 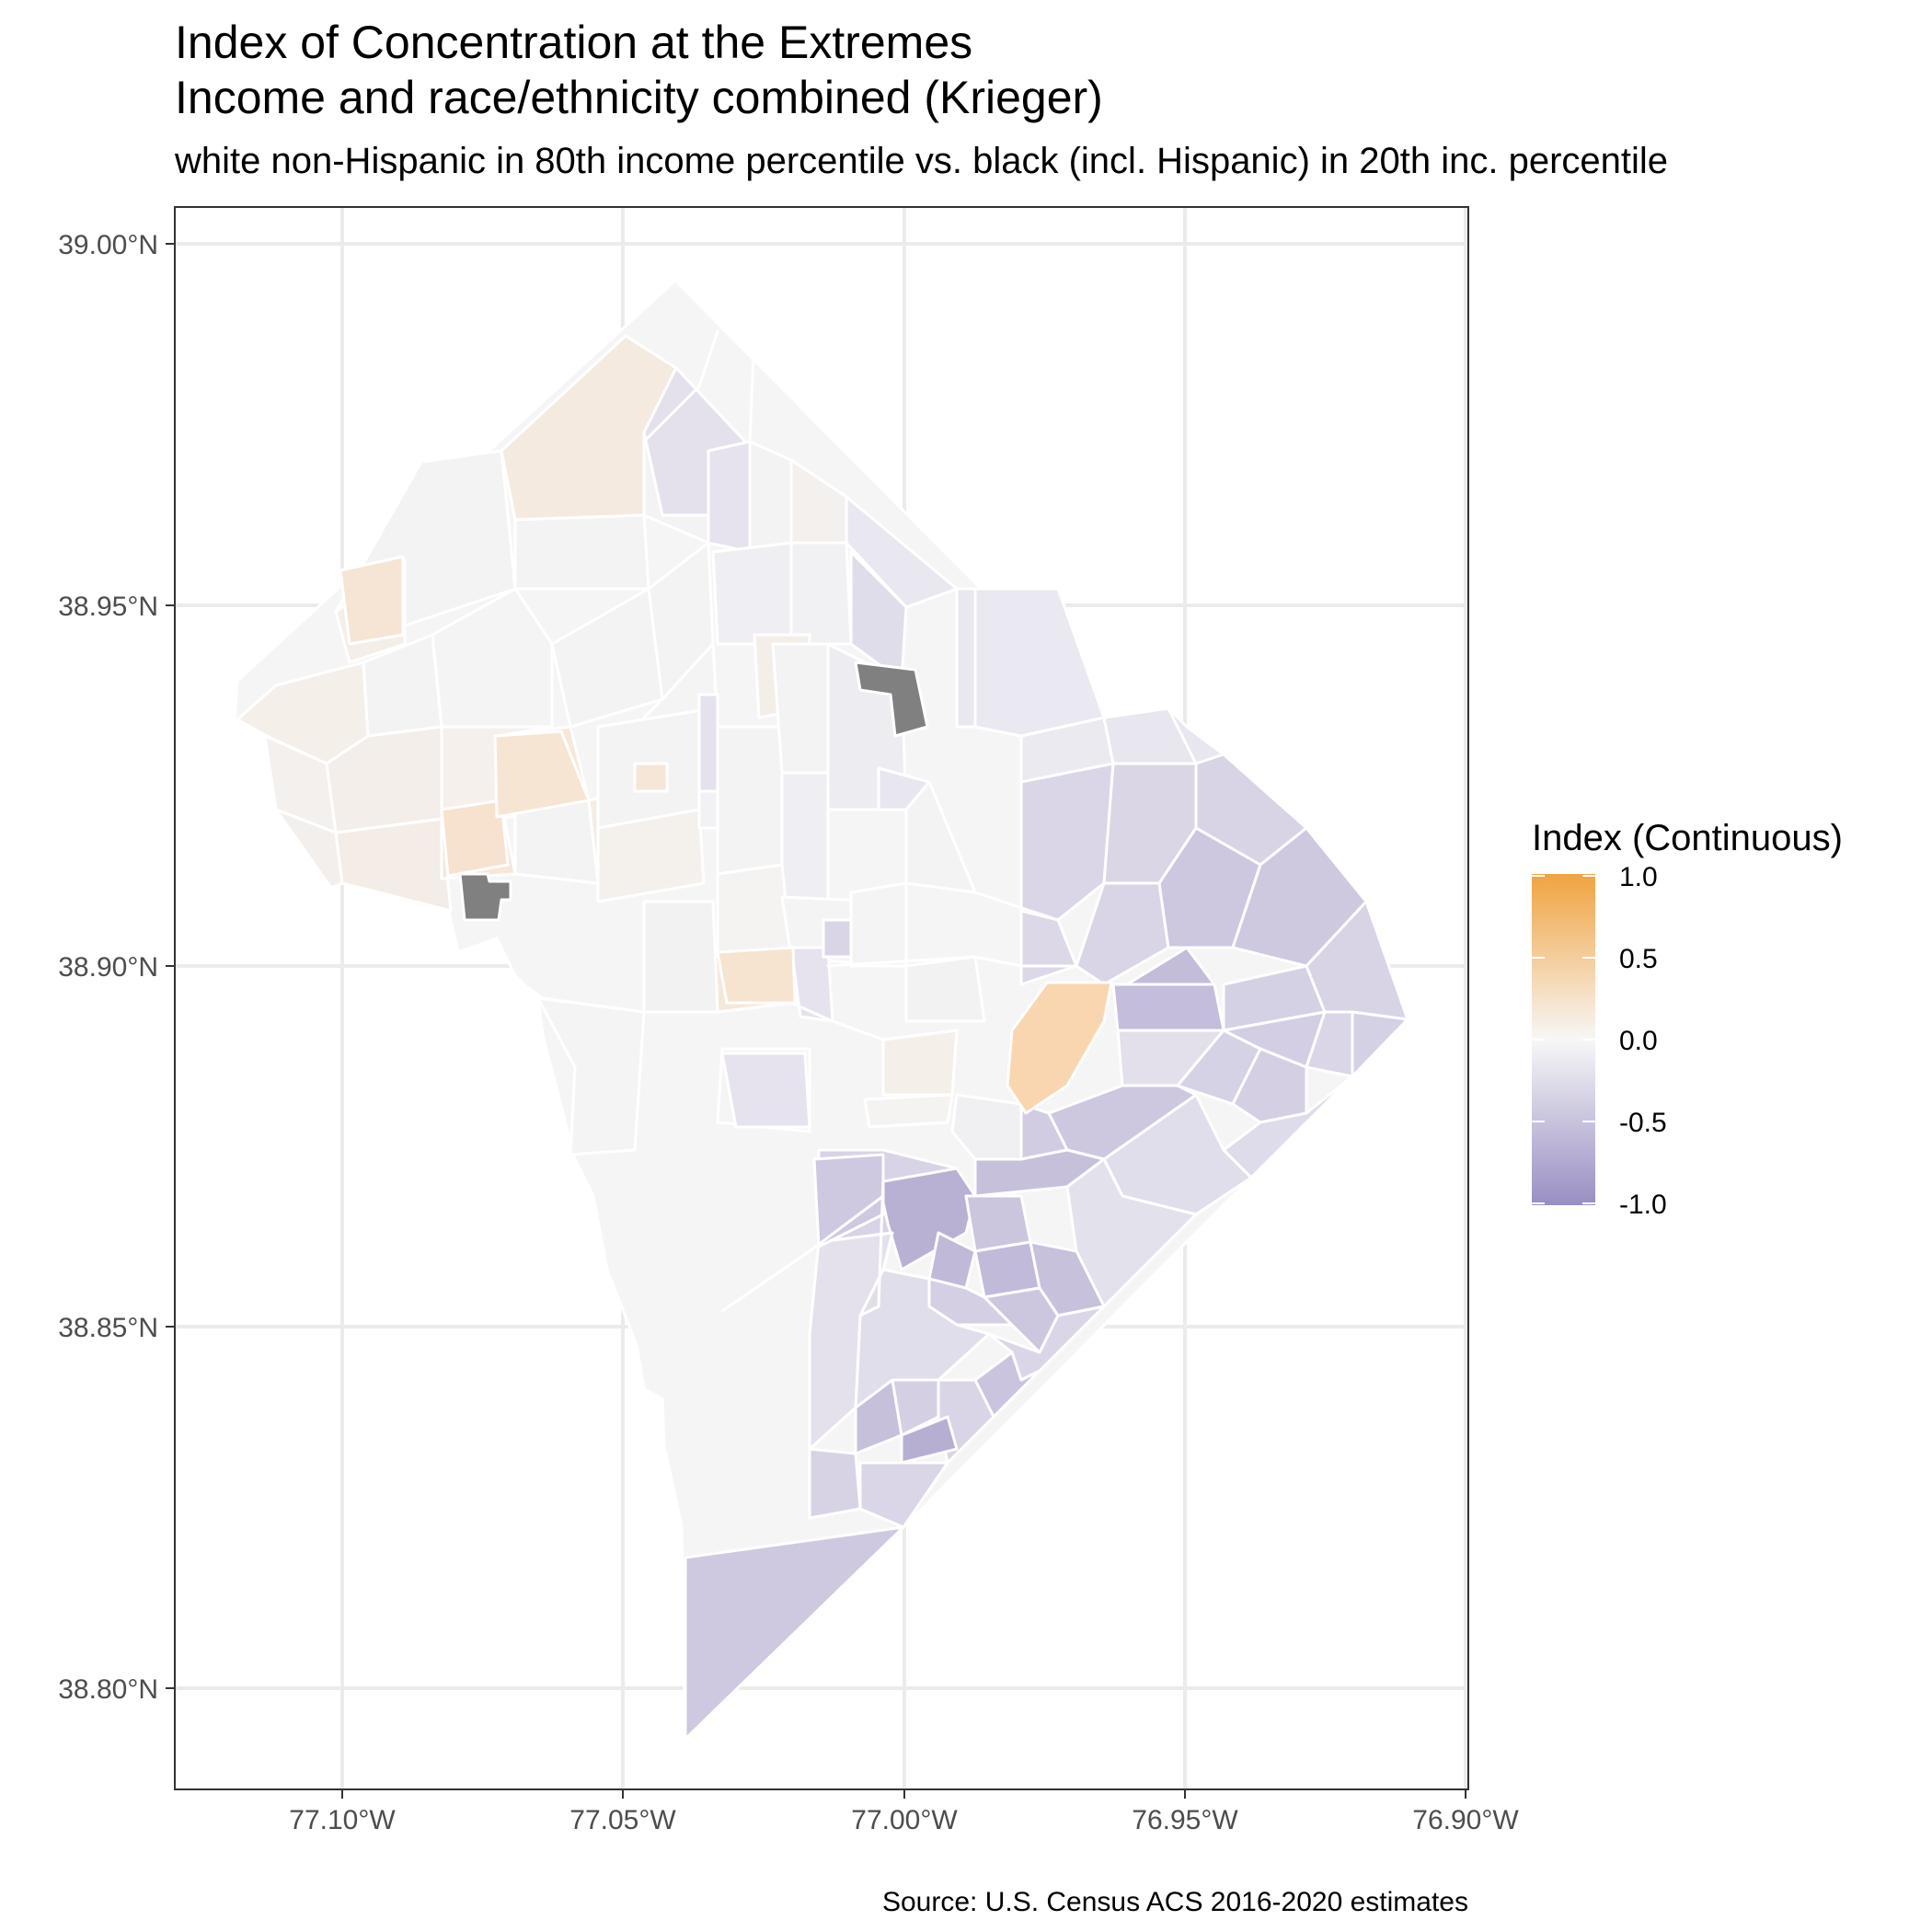 What do you see at coordinates (1638, 959) in the screenshot?
I see `legend-label: 0.5` at bounding box center [1638, 959].